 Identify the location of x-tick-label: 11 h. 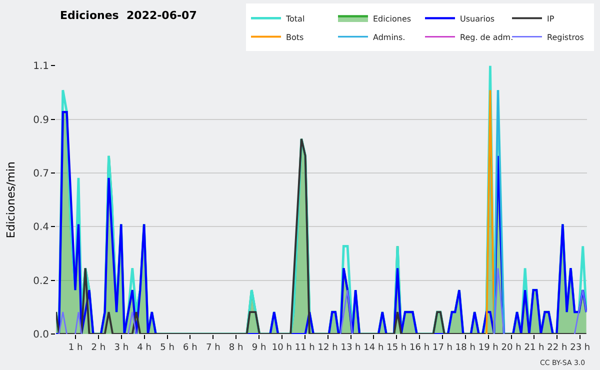
(304, 347).